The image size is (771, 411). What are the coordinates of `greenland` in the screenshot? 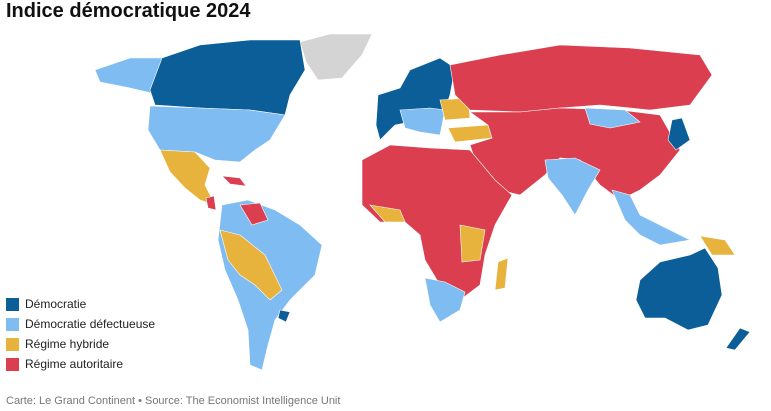 It's located at (336, 57).